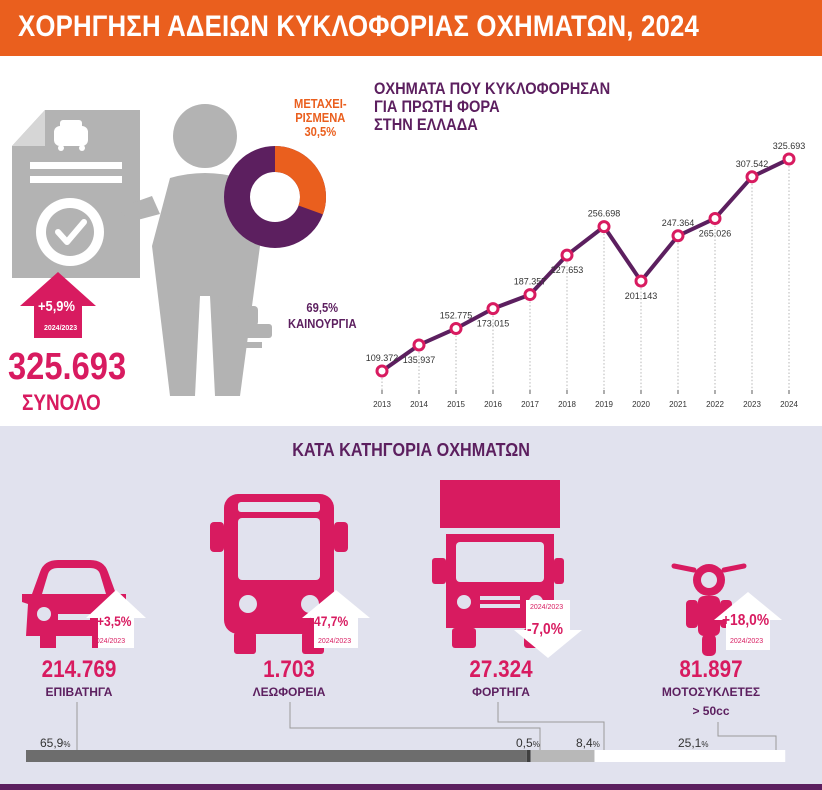 The width and height of the screenshot is (822, 790). Describe the element at coordinates (279, 574) in the screenshot. I see `bus-icon` at that location.